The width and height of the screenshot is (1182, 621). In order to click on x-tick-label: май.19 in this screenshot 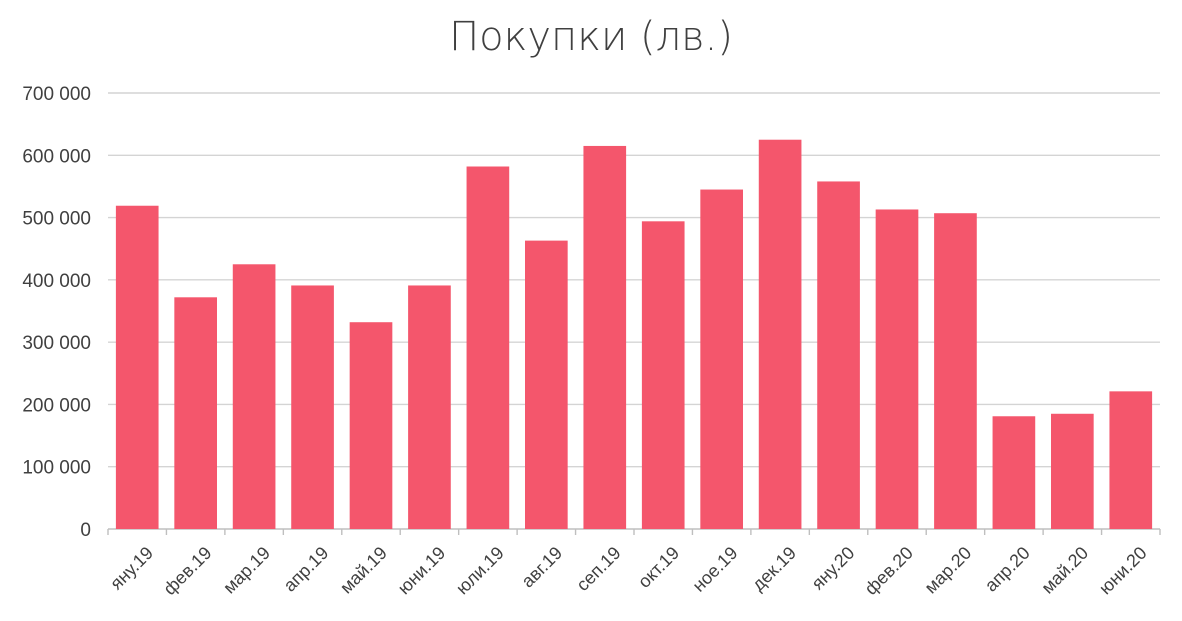, I will do `click(363, 570)`.